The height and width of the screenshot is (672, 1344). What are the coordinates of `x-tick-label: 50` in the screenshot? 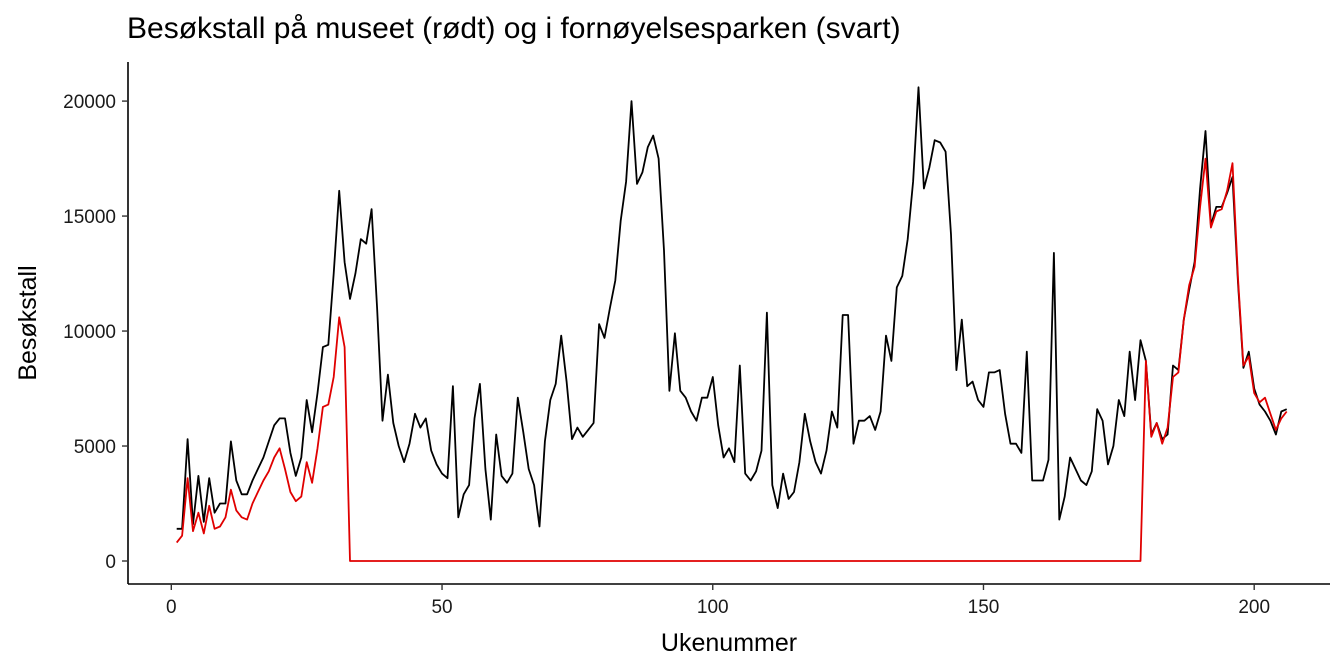 It's located at (441, 607).